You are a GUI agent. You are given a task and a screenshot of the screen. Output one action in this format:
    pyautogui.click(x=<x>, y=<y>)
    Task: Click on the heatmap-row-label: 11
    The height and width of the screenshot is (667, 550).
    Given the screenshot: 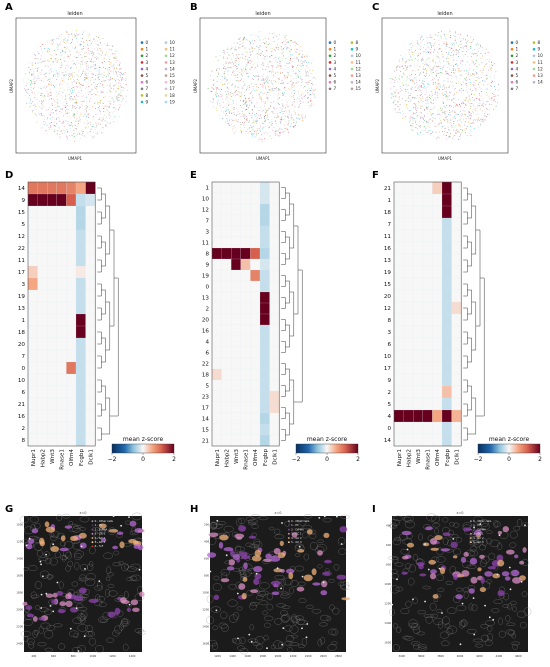 What is the action you would take?
    pyautogui.click(x=206, y=244)
    